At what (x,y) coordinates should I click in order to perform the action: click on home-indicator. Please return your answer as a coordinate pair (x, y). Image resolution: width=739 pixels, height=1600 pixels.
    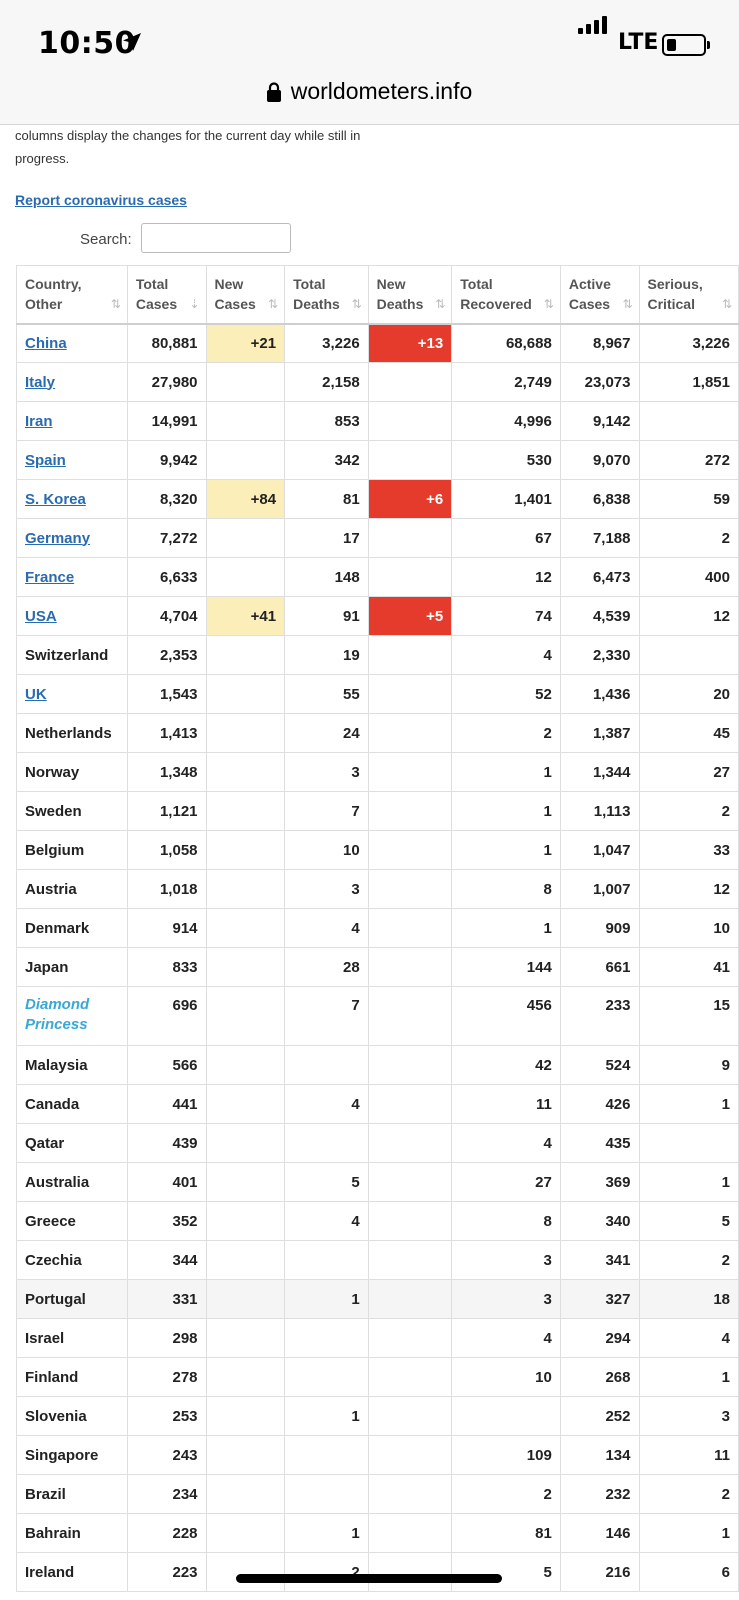
    Looking at the image, I should click on (369, 1578).